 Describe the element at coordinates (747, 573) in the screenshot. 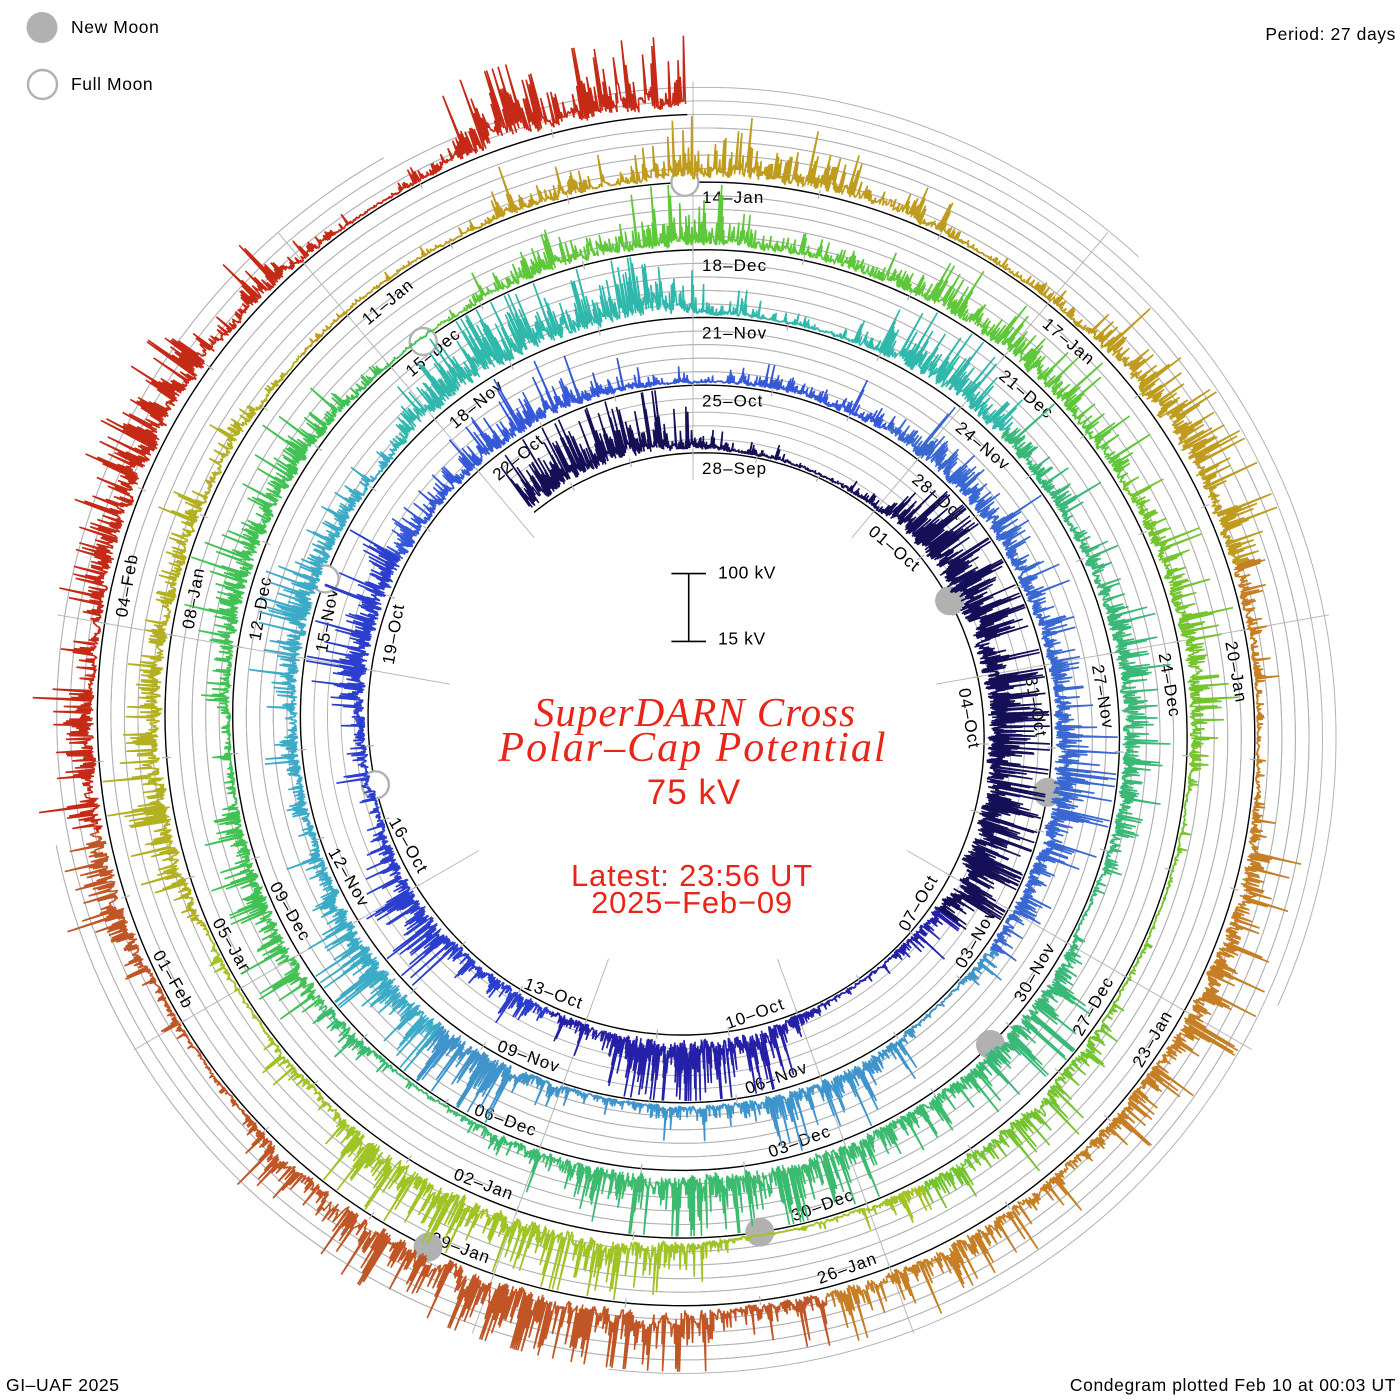

I see `svg-text: 100 kV` at that location.